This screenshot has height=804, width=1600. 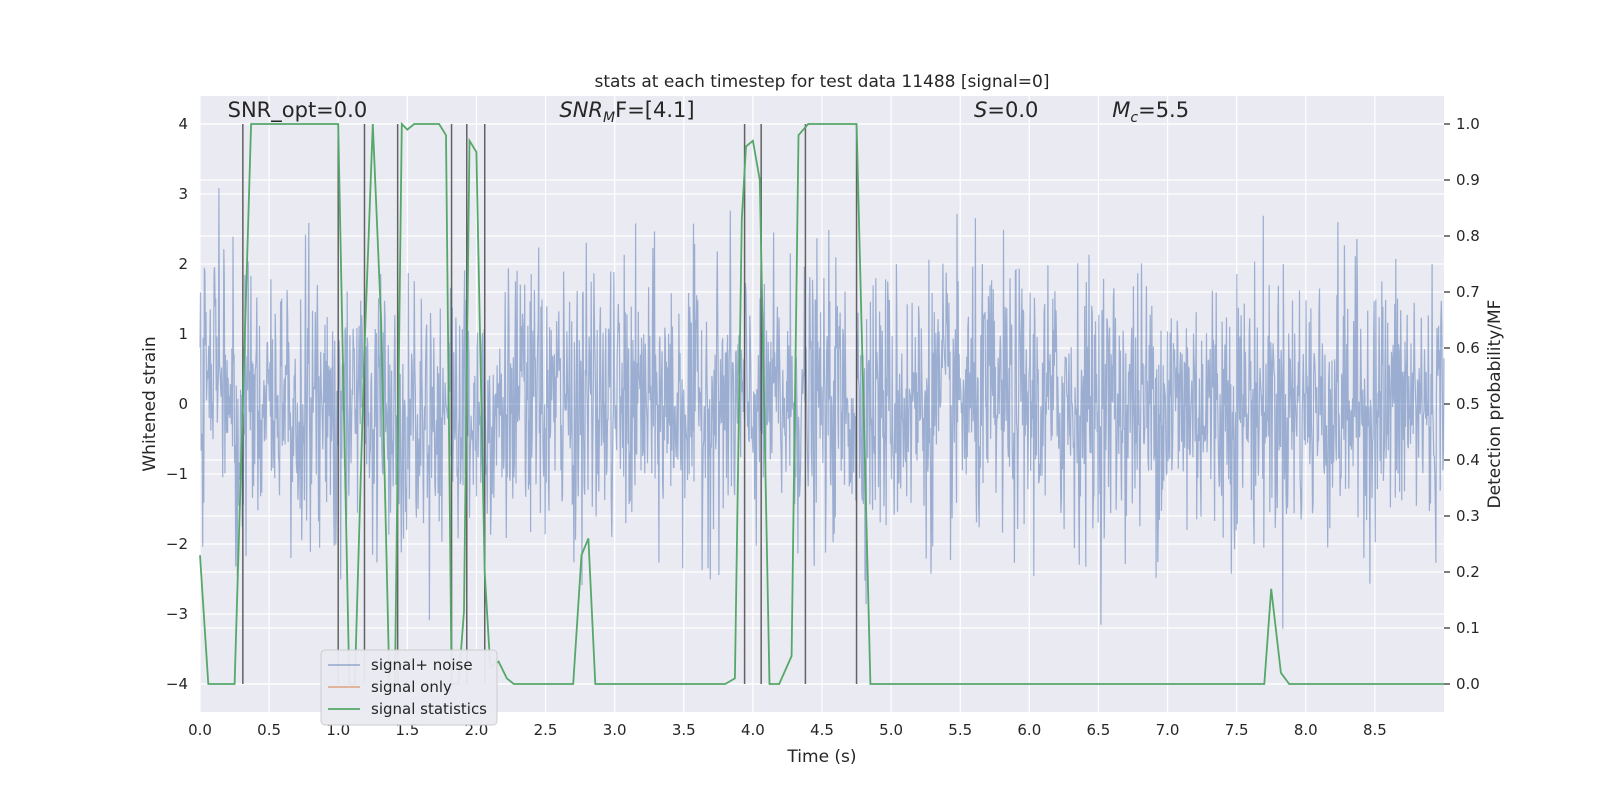 I want to click on legend-label-noise: signal+ noise, so click(x=422, y=665).